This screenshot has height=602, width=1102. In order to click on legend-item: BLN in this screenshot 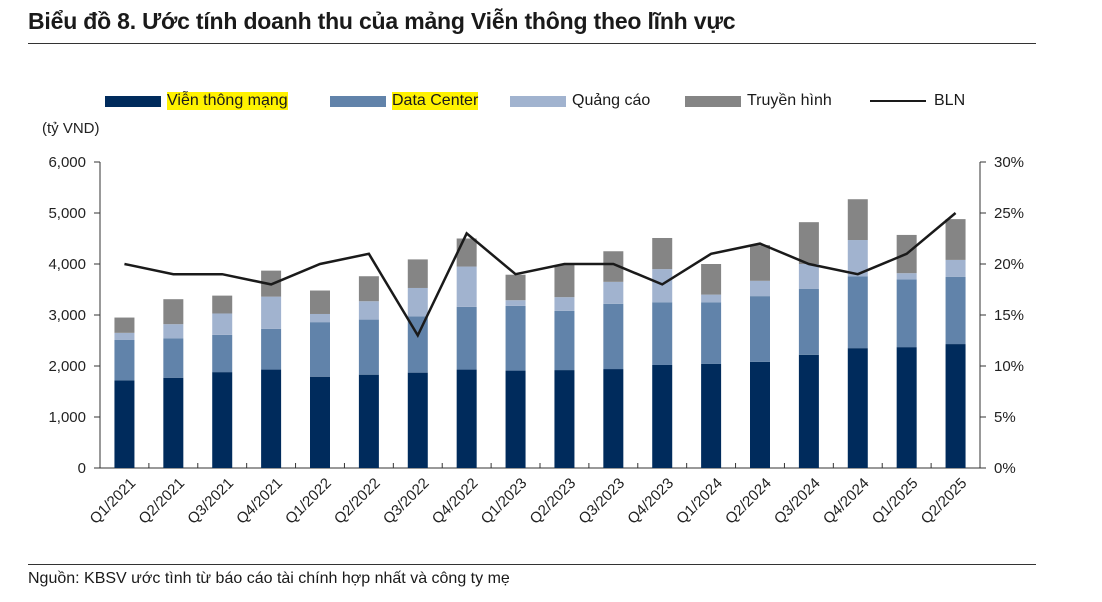, I will do `click(917, 101)`.